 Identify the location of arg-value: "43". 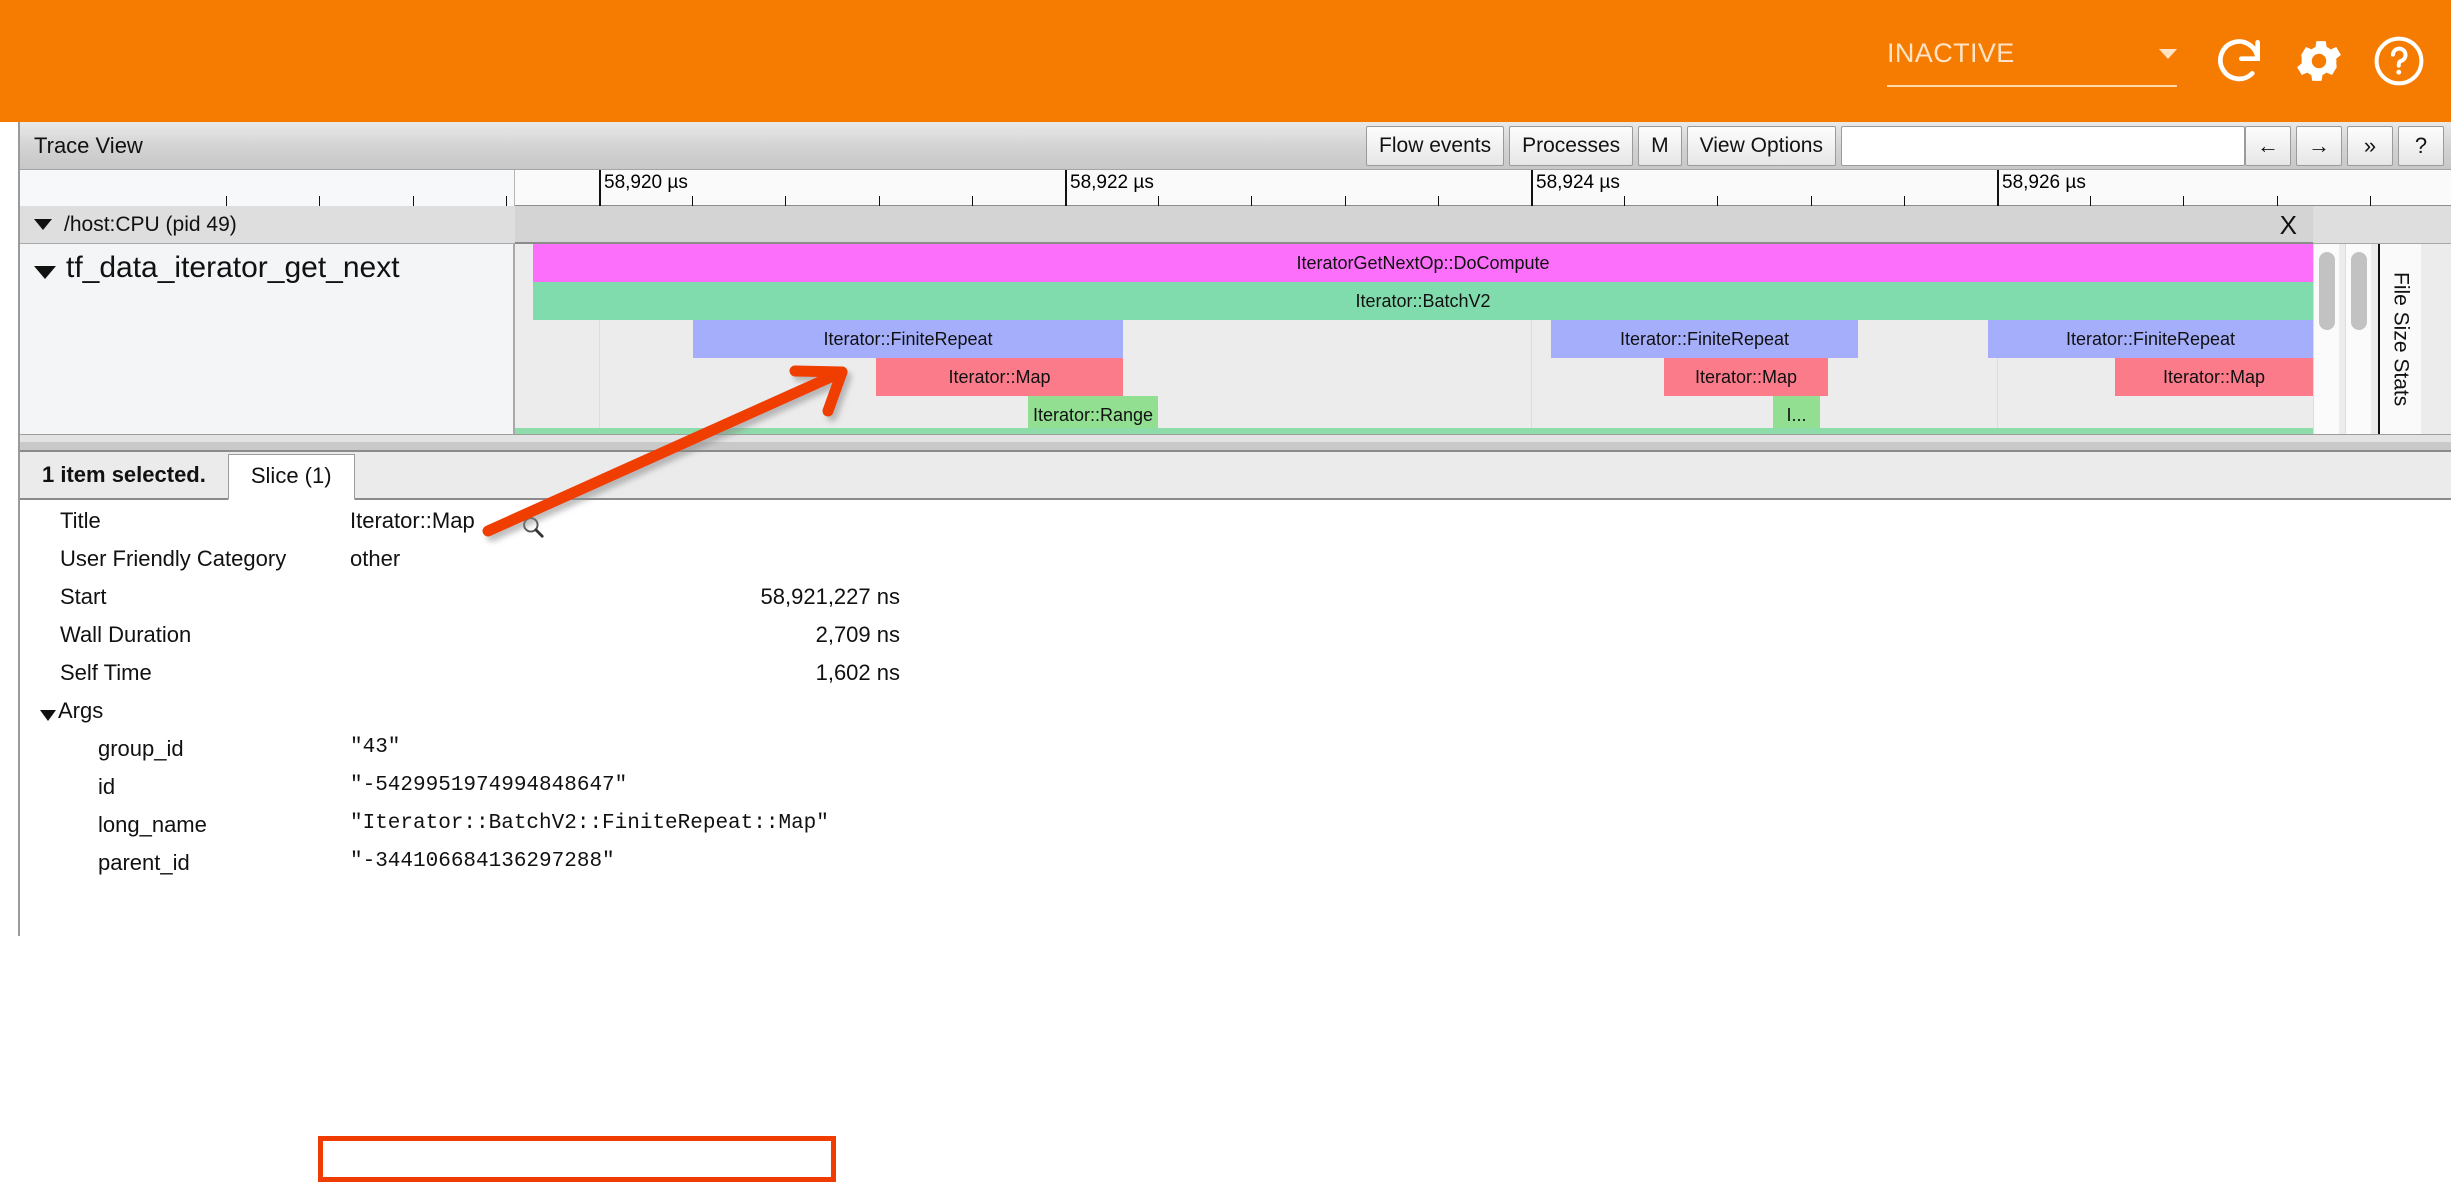
(375, 747).